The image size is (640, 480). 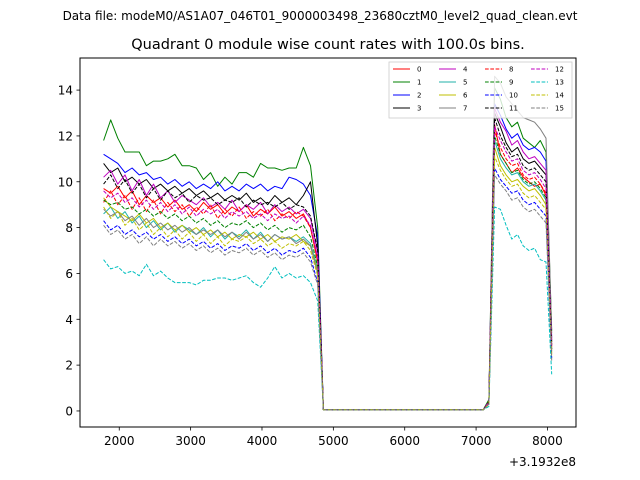 What do you see at coordinates (559, 96) in the screenshot?
I see `legend-label-14: 14` at bounding box center [559, 96].